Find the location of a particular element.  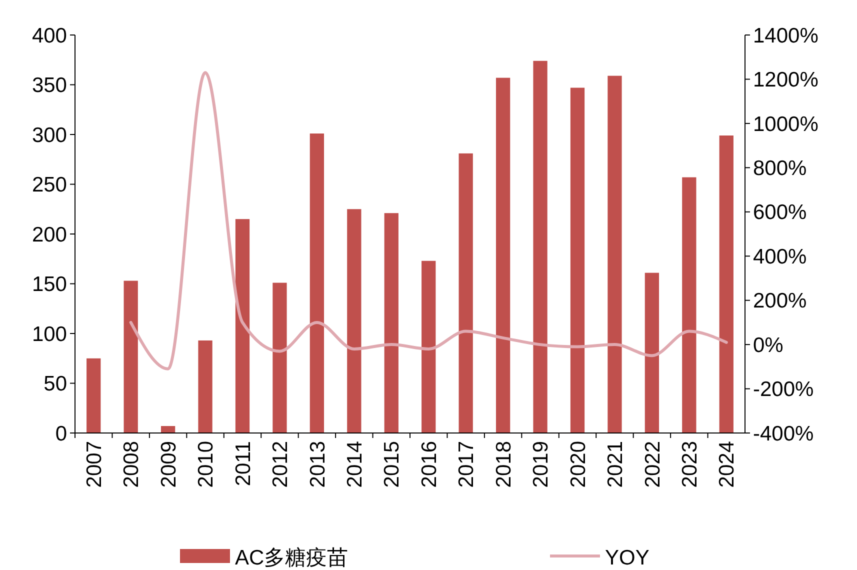

y-tick-label: 300 is located at coordinates (49, 135).